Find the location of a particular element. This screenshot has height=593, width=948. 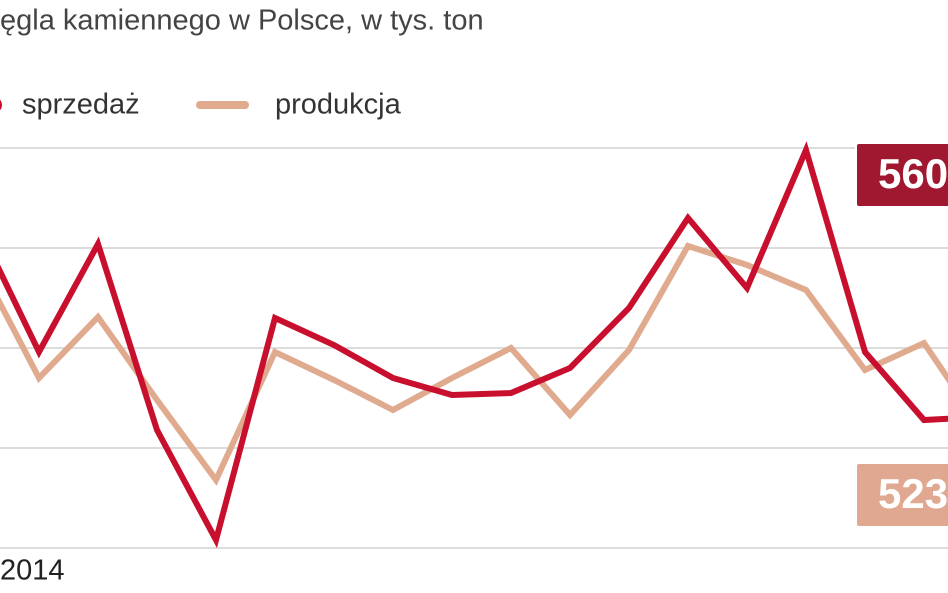

value-badge-text: 560 is located at coordinates (913, 173).